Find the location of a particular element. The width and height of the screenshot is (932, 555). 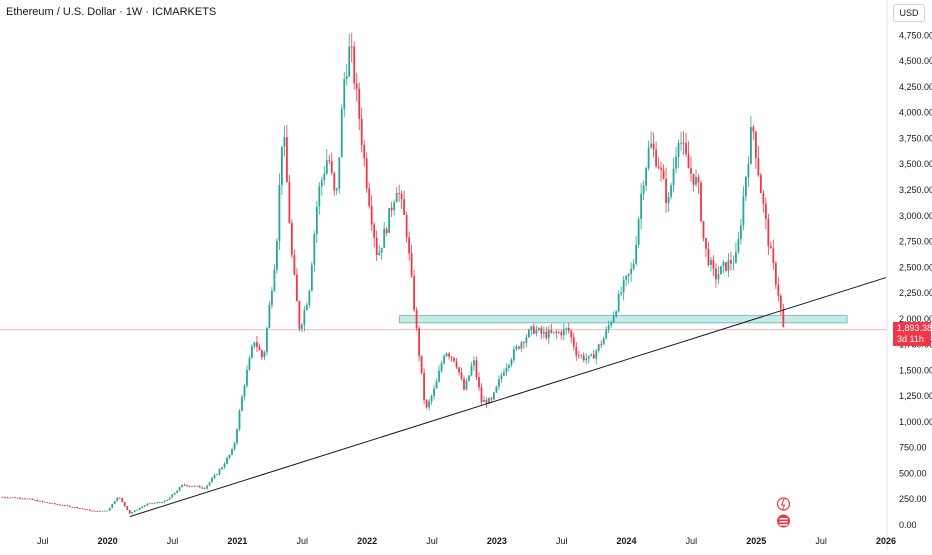

y-tick-label: 1,500.00 is located at coordinates (915, 370).